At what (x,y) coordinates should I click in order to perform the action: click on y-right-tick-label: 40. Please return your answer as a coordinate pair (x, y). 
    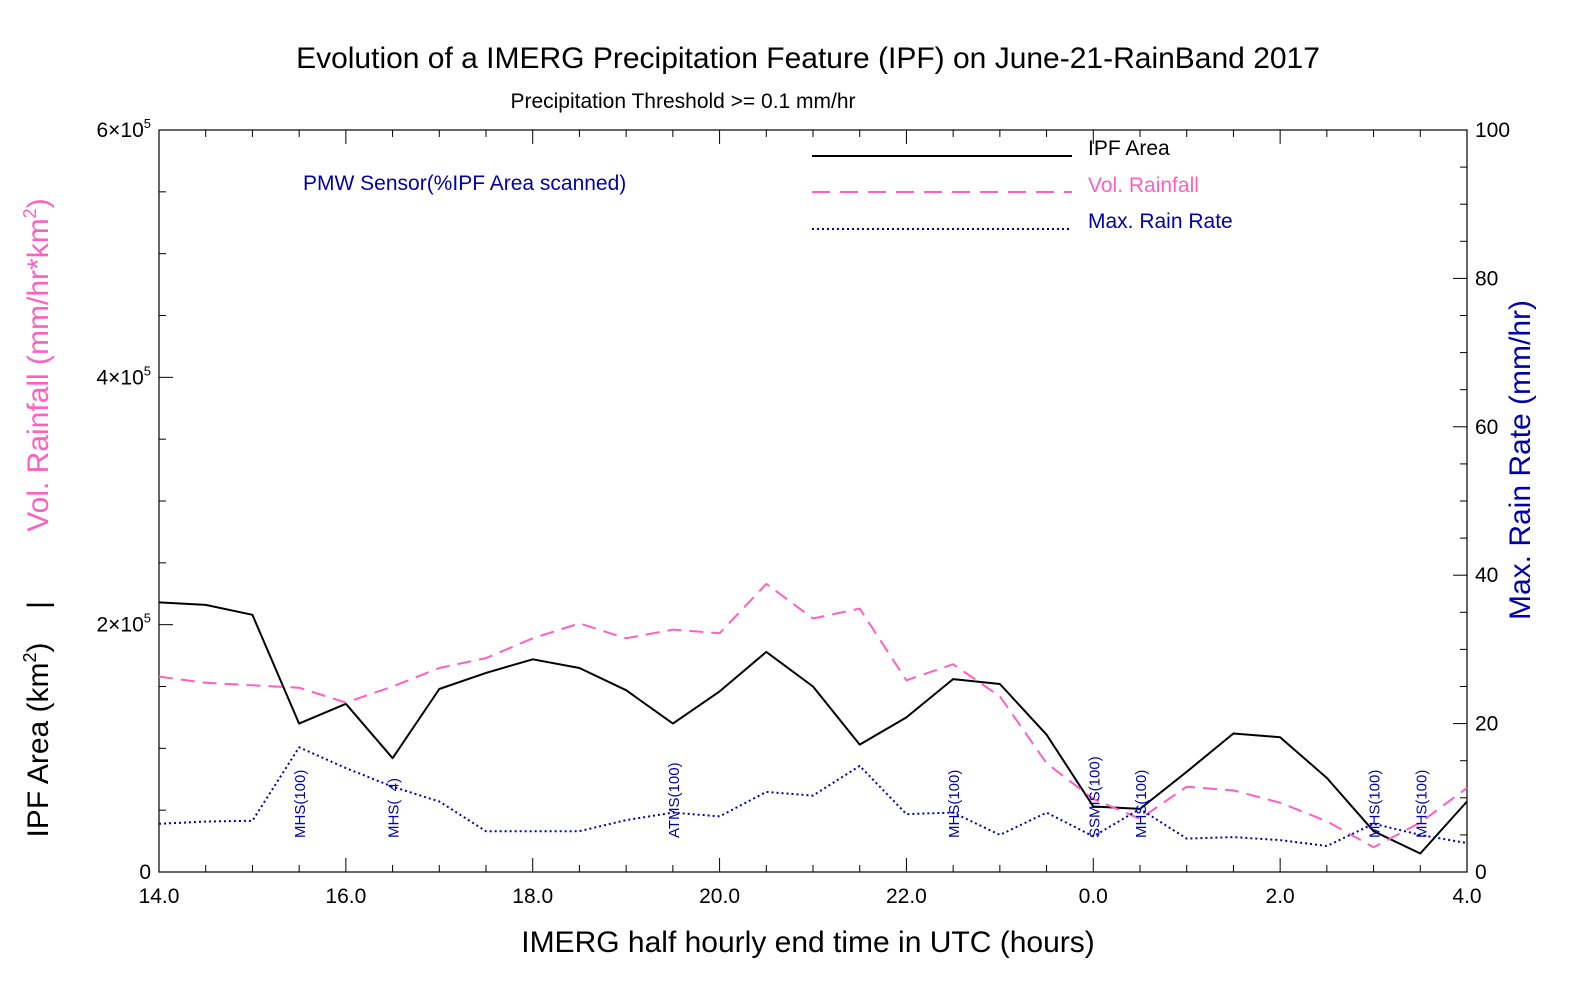
    Looking at the image, I should click on (1486, 575).